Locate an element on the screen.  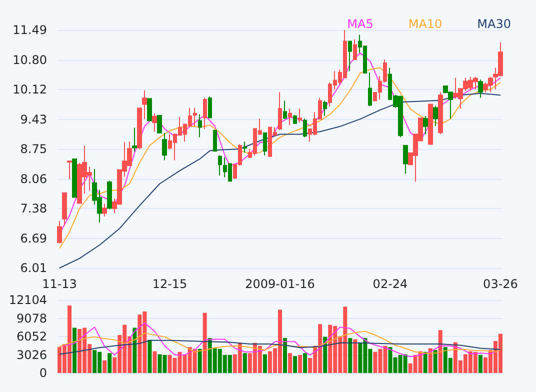
y-tick-label: 10.80 is located at coordinates (29, 59).